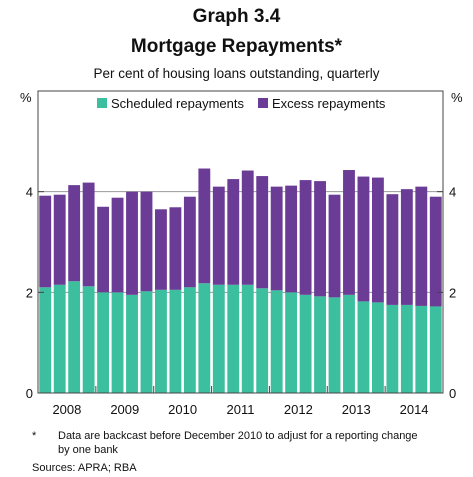 Image resolution: width=473 pixels, height=477 pixels. What do you see at coordinates (414, 409) in the screenshot?
I see `x-tick-label-year: 2014` at bounding box center [414, 409].